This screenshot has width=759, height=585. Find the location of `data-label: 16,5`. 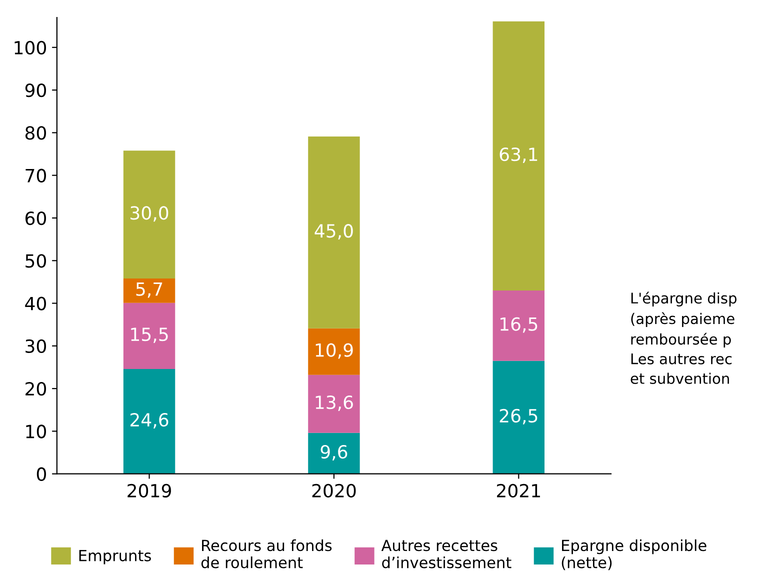

data-label: 16,5 is located at coordinates (519, 325).